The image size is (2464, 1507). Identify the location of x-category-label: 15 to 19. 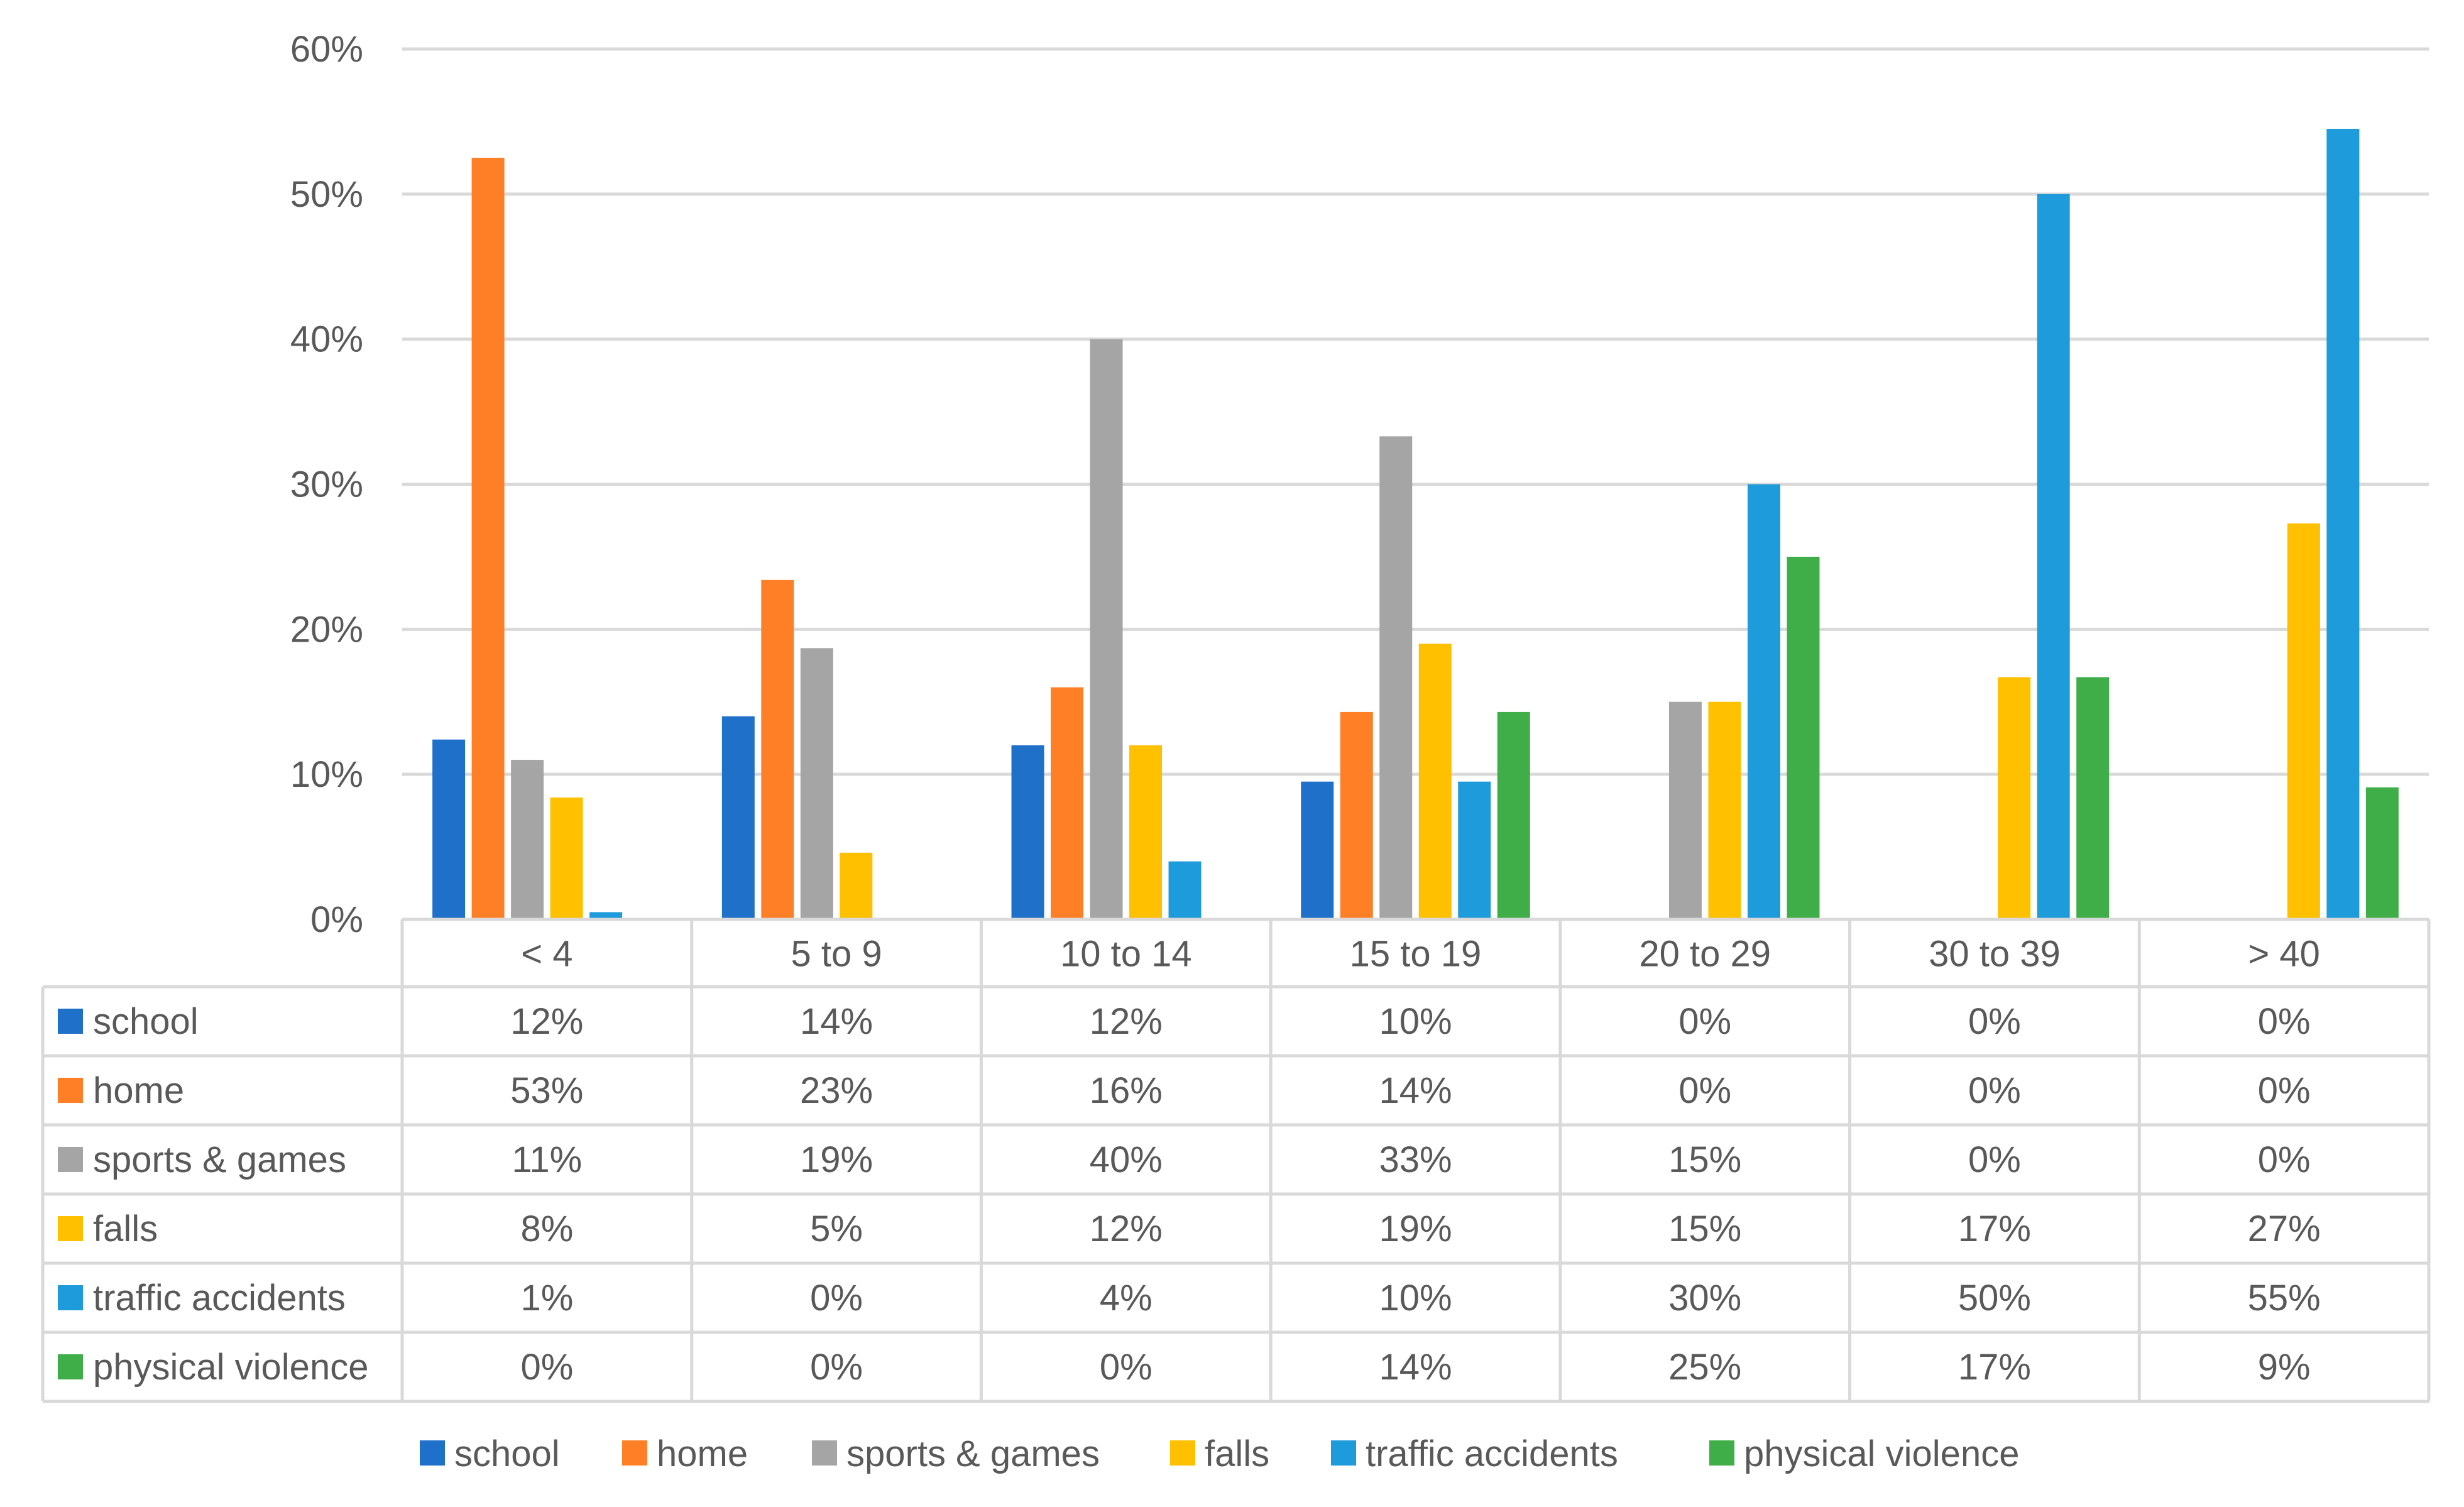
(1416, 954).